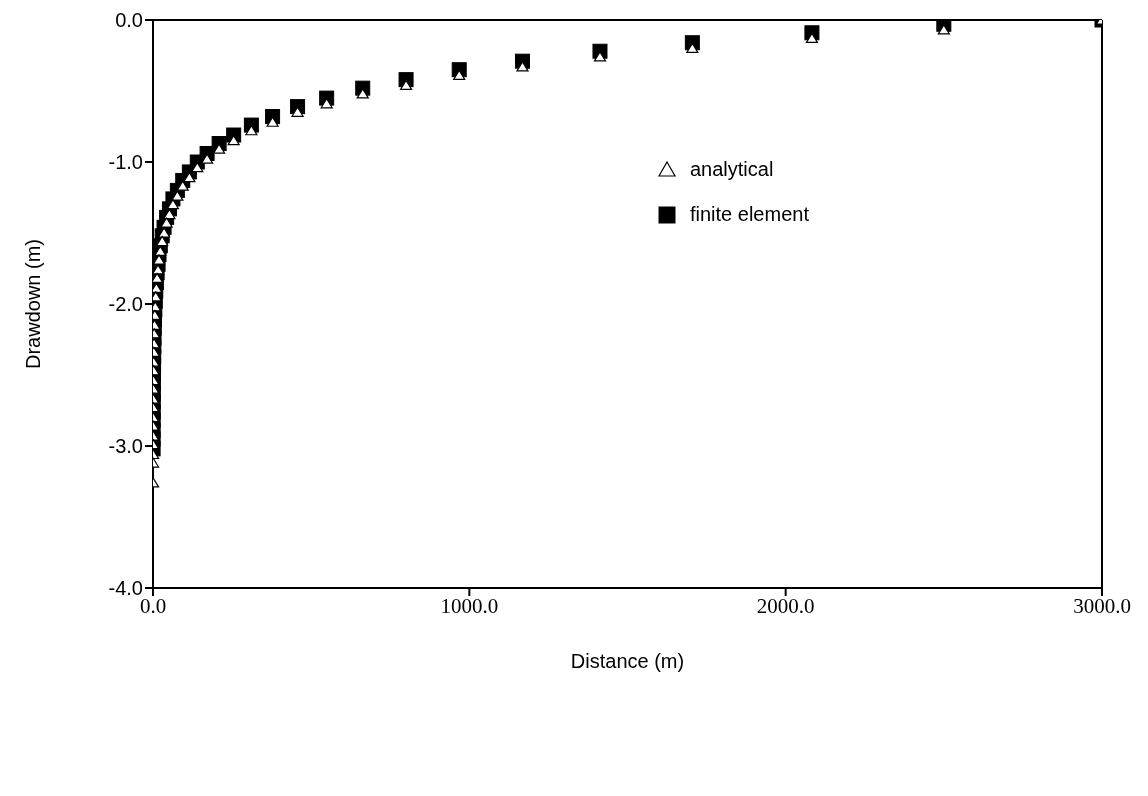 The image size is (1148, 796). Describe the element at coordinates (749, 214) in the screenshot. I see `legend-label: finite element` at that location.